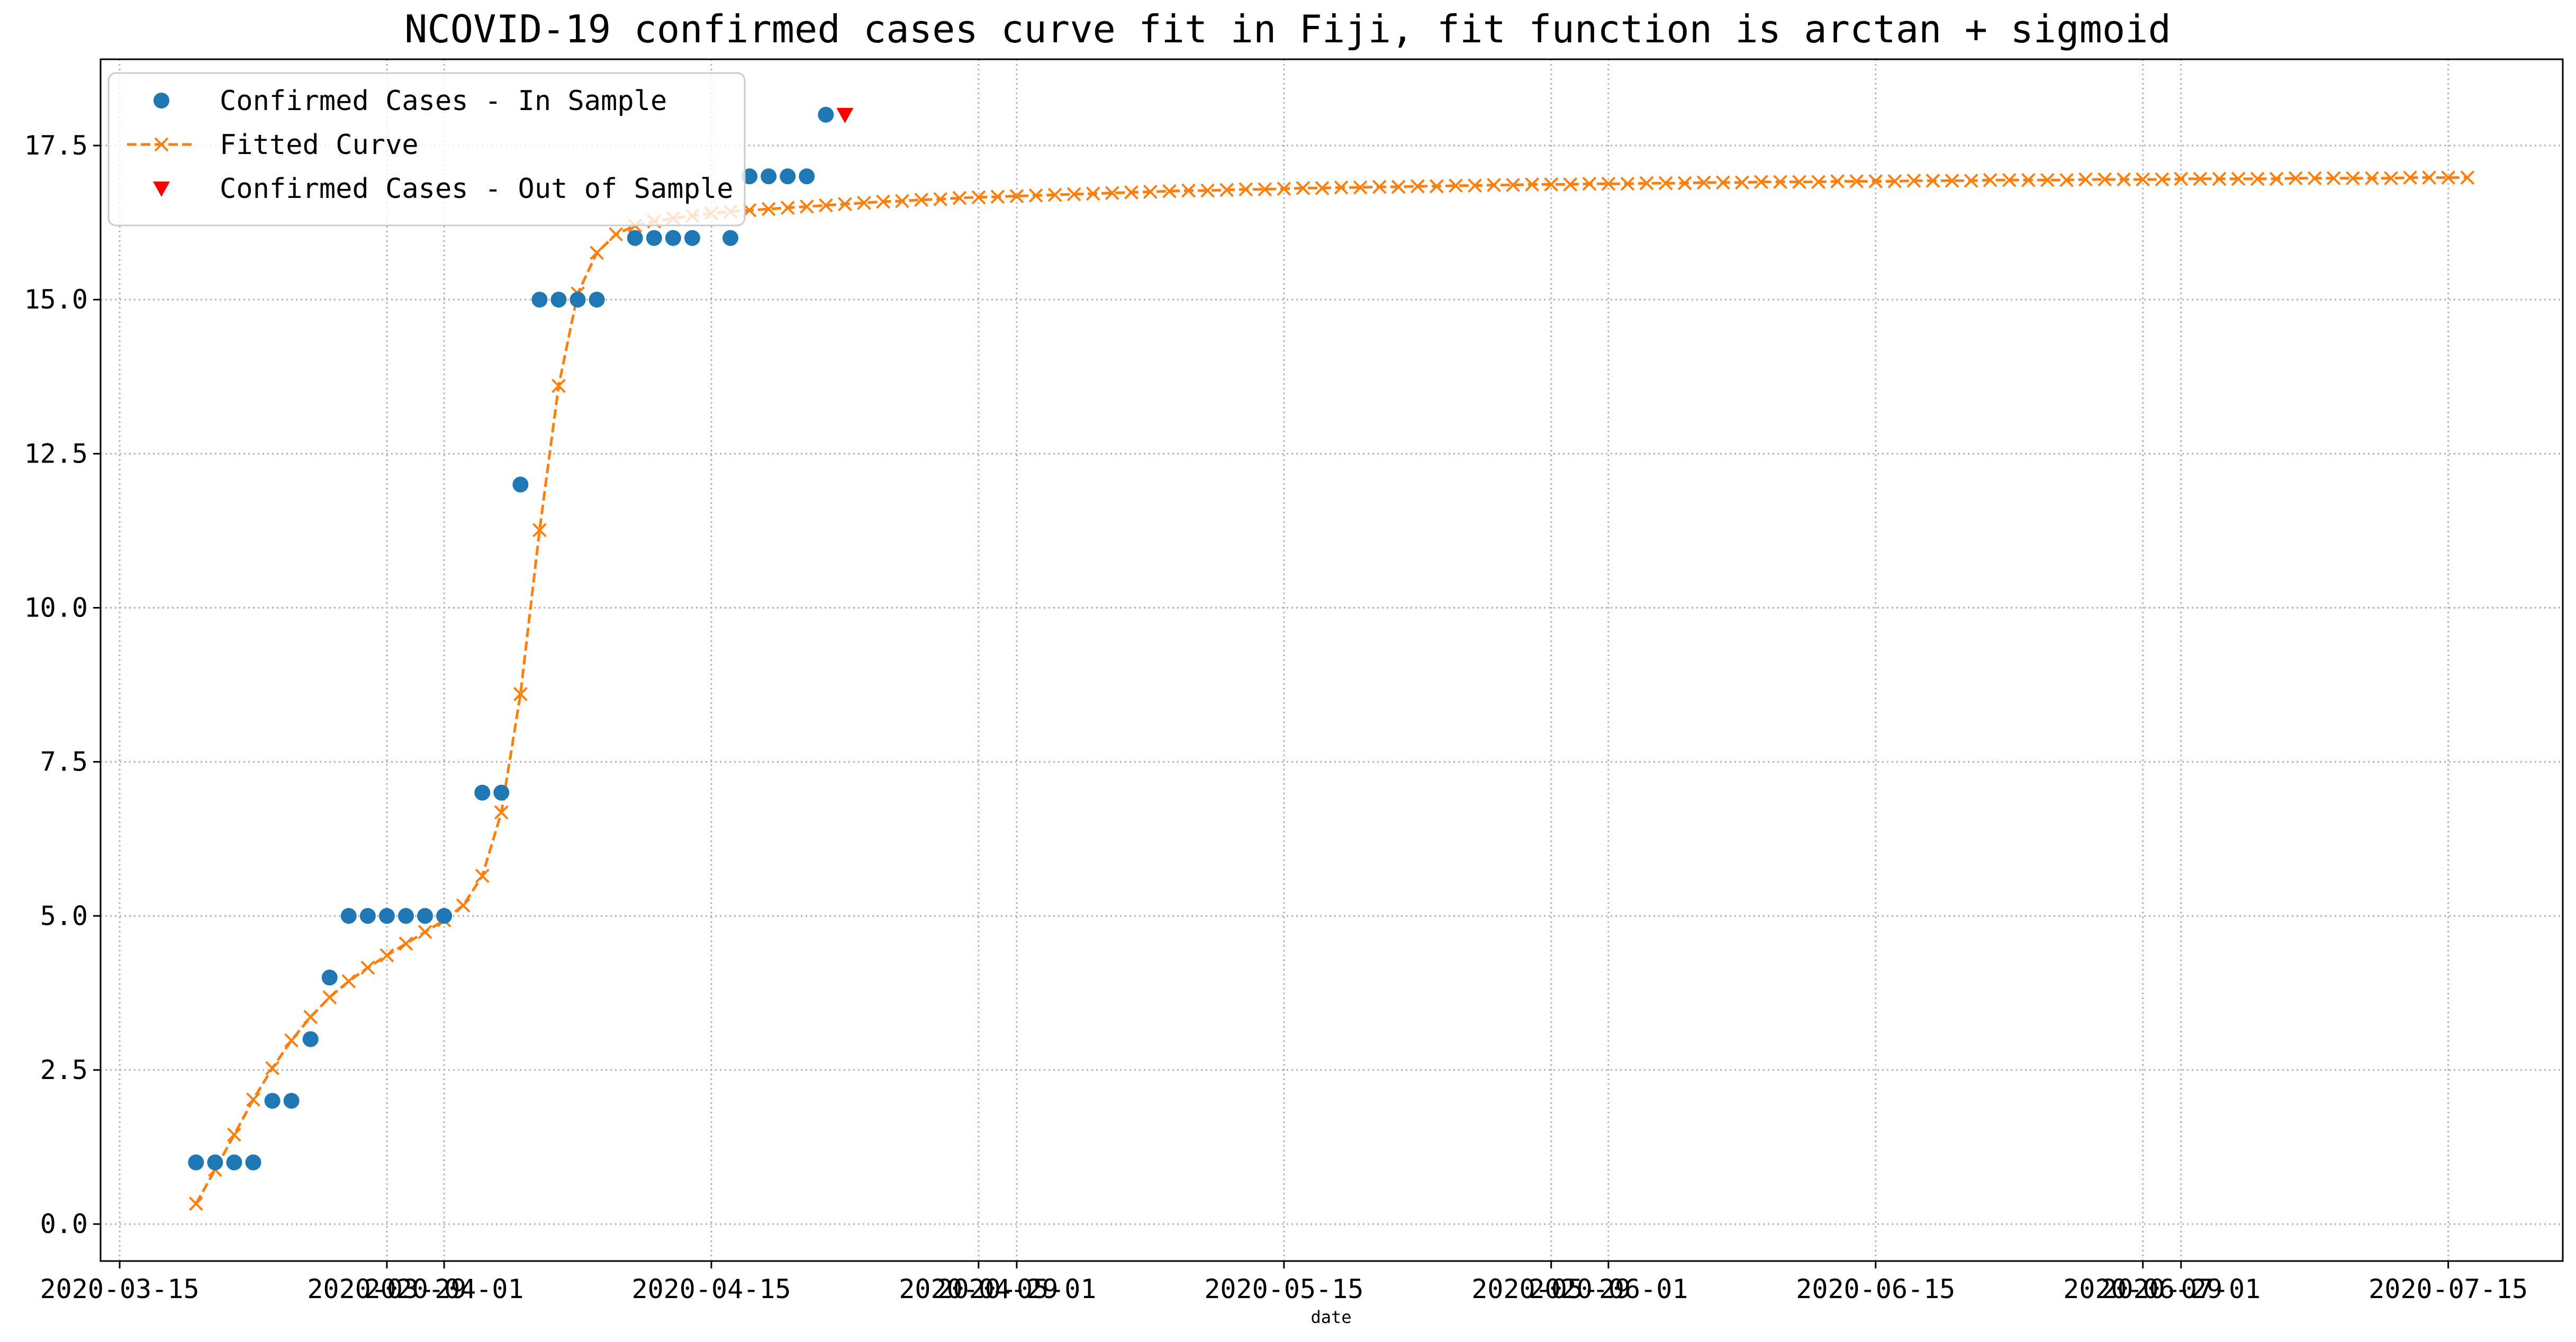 This screenshot has width=2576, height=1342. I want to click on x-tick-label: 2020-03-29, so click(386, 1289).